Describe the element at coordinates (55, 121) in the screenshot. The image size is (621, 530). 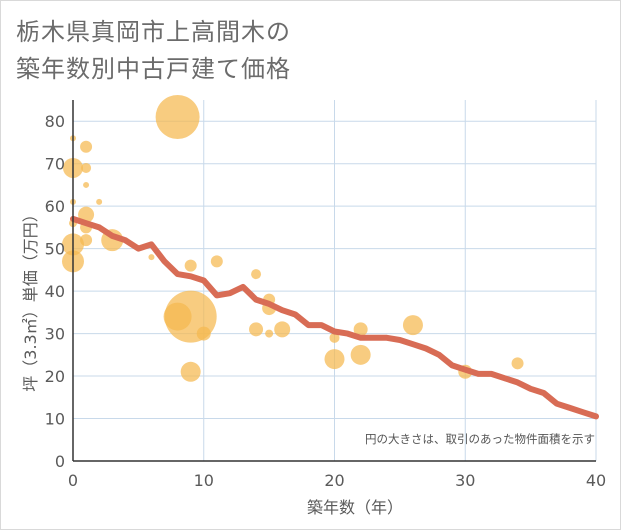
I see `y-tick-label: 80` at that location.